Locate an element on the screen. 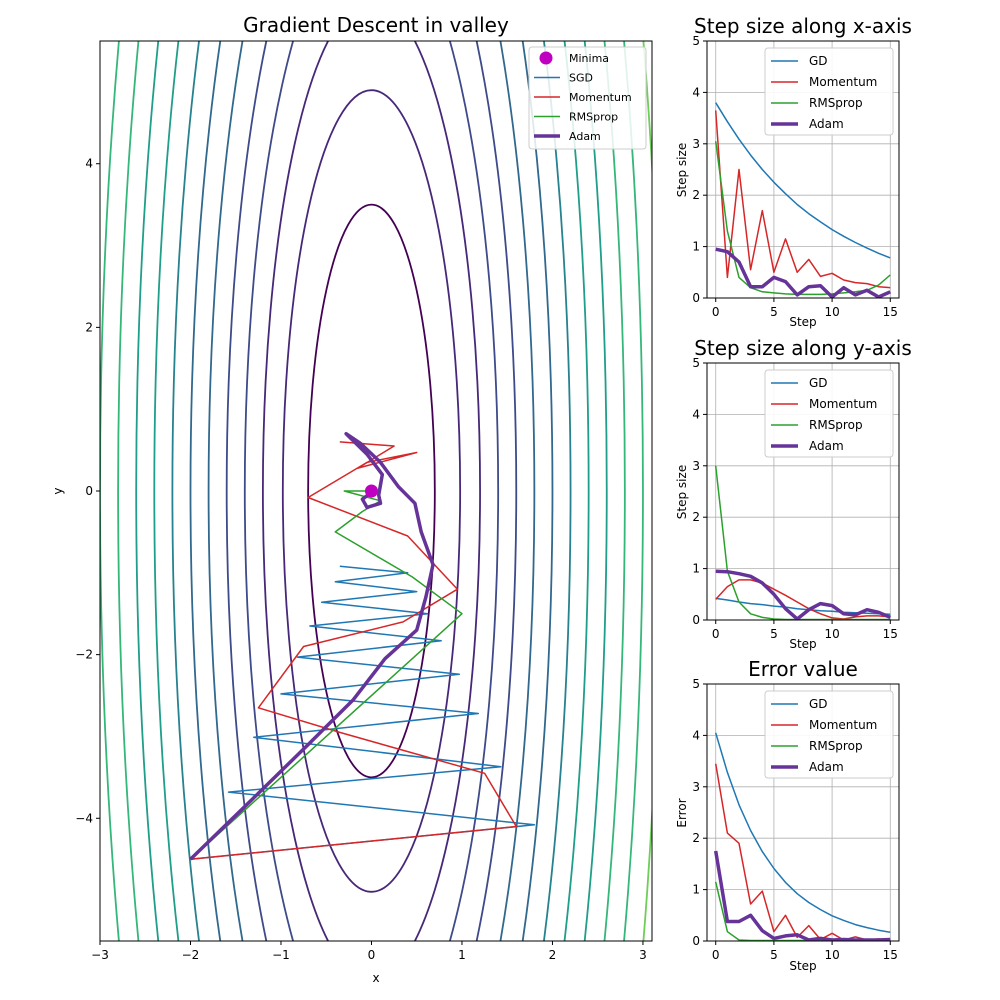  path-sgd is located at coordinates (363, 712).